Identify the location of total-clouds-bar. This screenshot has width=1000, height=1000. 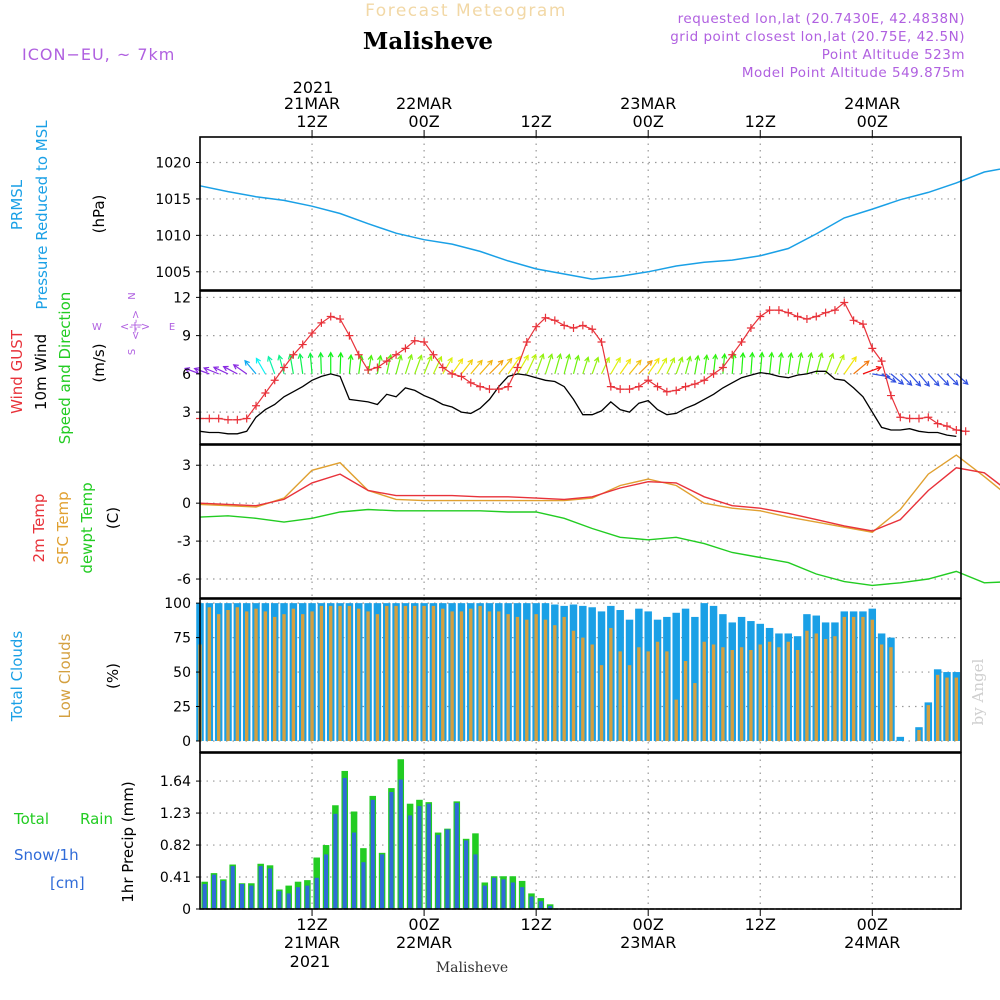
(900, 738).